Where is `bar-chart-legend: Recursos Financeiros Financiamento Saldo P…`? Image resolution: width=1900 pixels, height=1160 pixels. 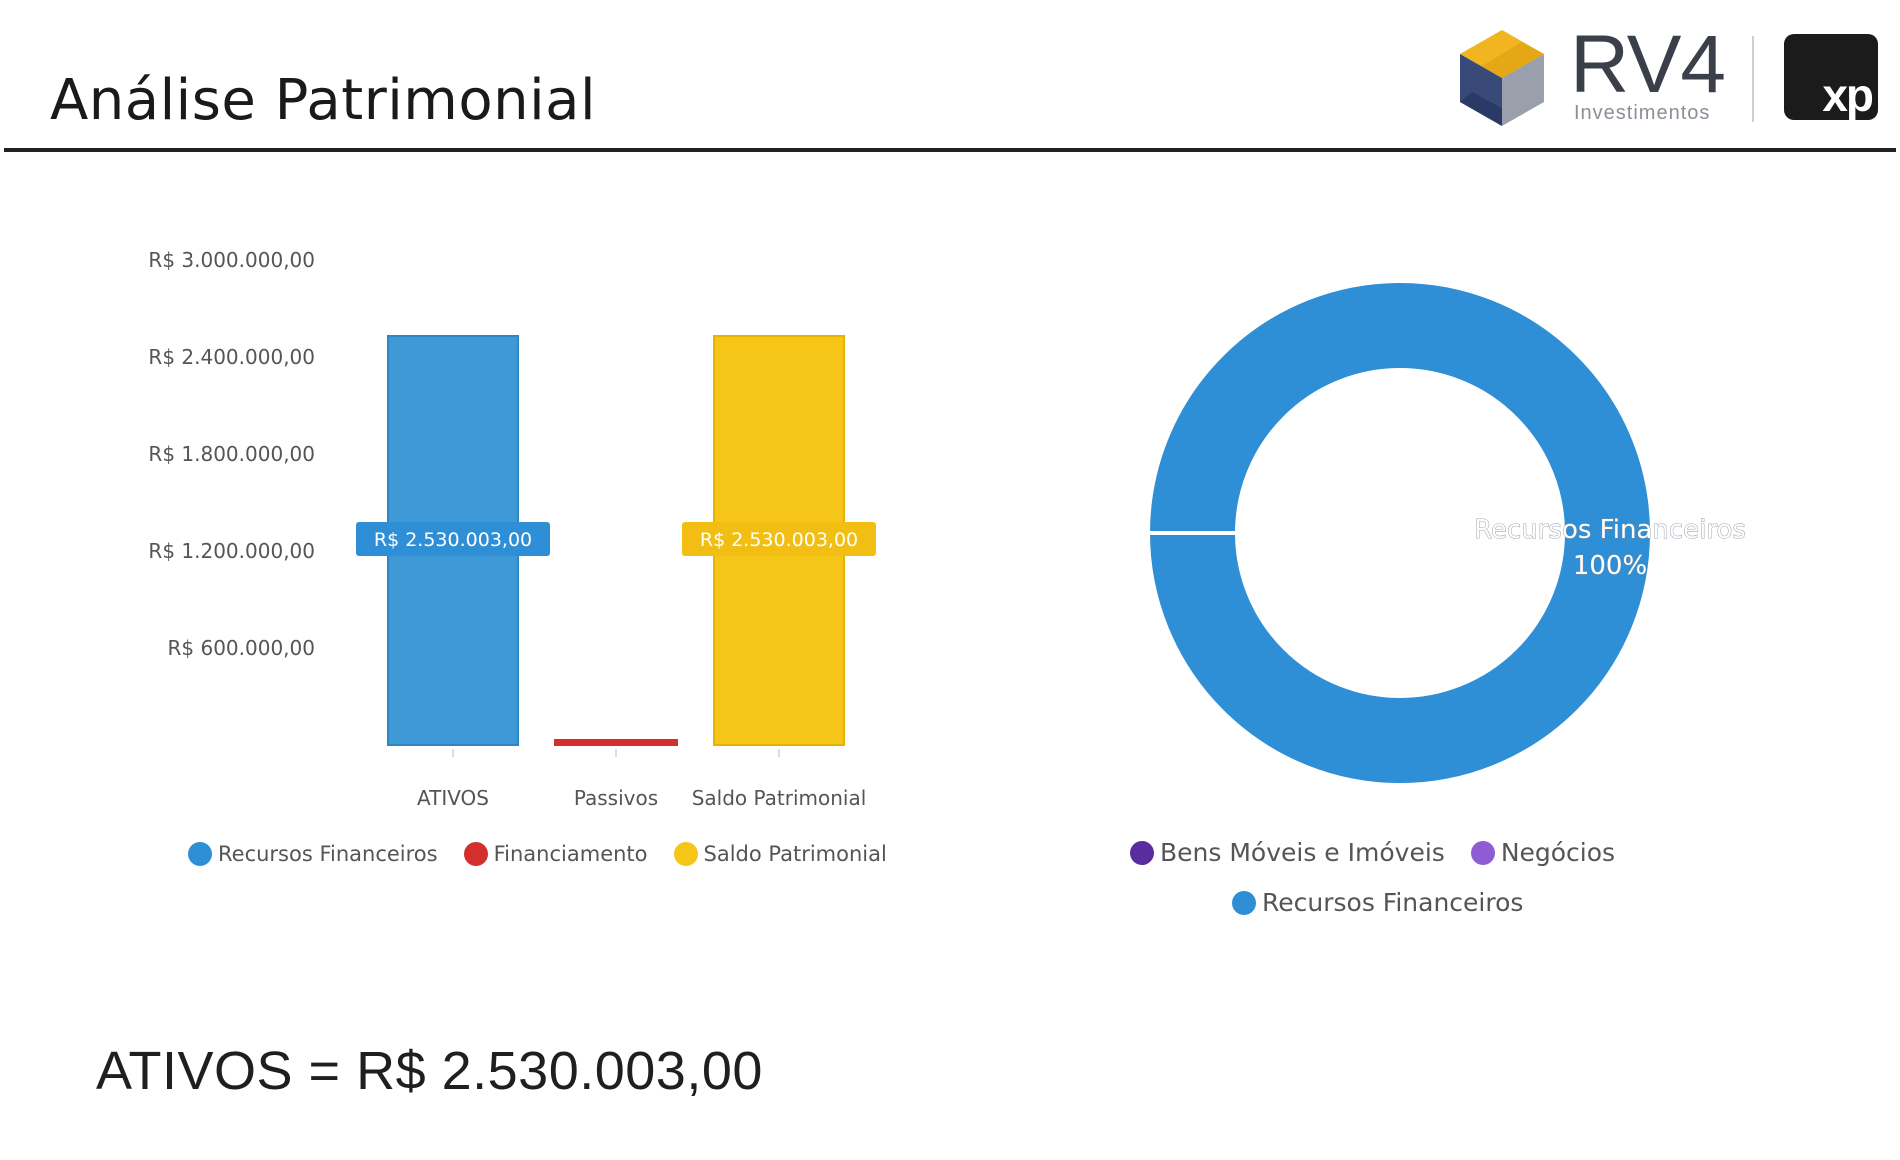
bar-chart-legend: Recursos Financeiros Financiamento Saldo P… is located at coordinates (550, 854).